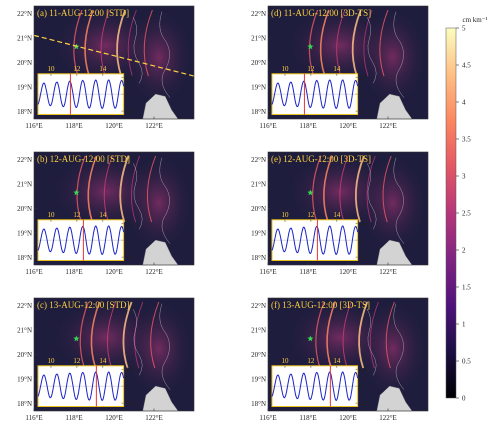 The height and width of the screenshot is (437, 500). Describe the element at coordinates (451, 213) in the screenshot. I see `colorbar-gradient` at that location.